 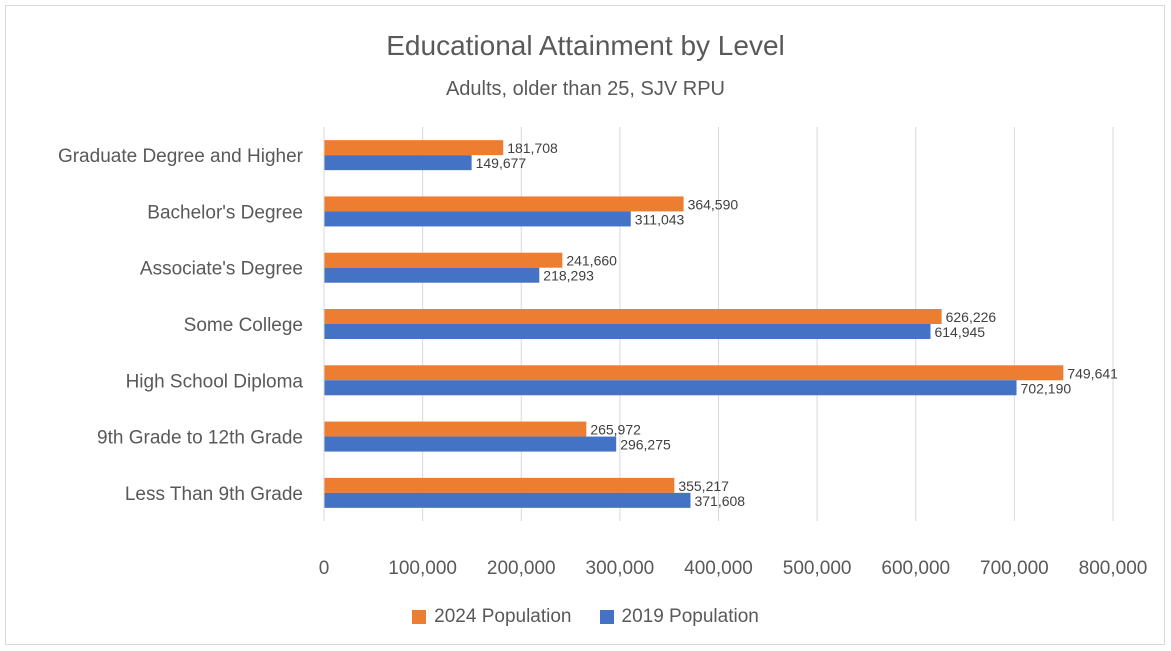 What do you see at coordinates (606, 617) in the screenshot?
I see `legend-swatch-2019` at bounding box center [606, 617].